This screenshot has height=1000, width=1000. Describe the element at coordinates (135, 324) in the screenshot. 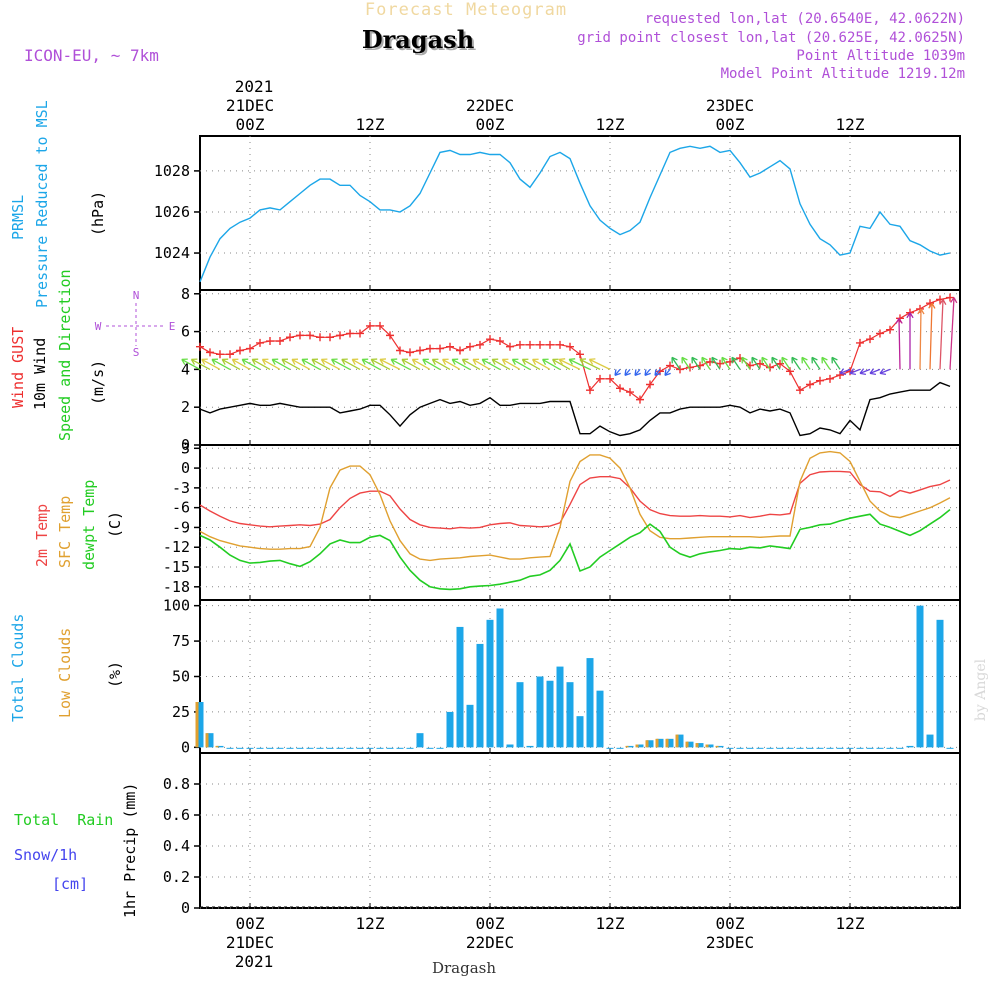

I see `compass-rose: N S W E` at that location.